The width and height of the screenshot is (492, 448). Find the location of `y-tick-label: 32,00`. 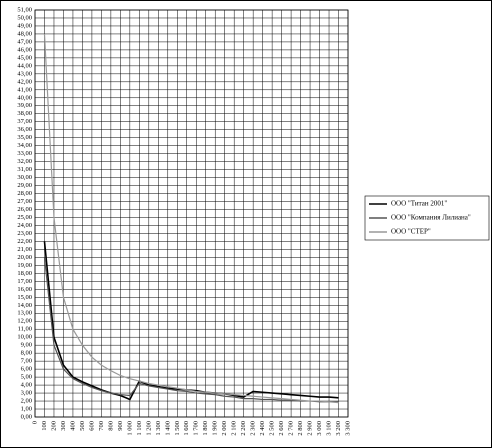

y-tick-label: 32,00 is located at coordinates (24, 161).